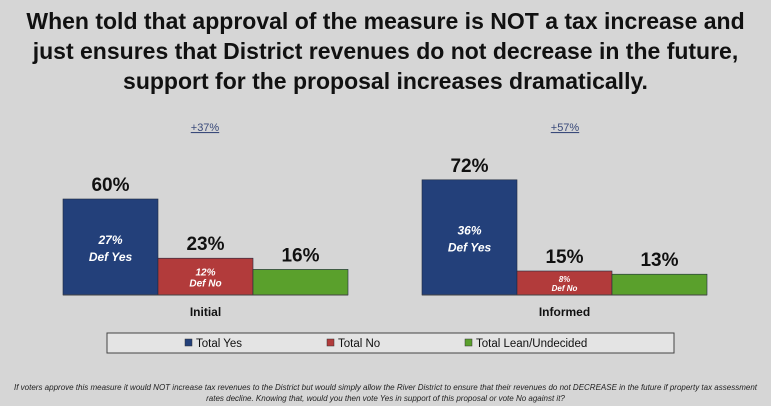 Image resolution: width=771 pixels, height=406 pixels. Describe the element at coordinates (390, 343) in the screenshot. I see `legend-box` at that location.